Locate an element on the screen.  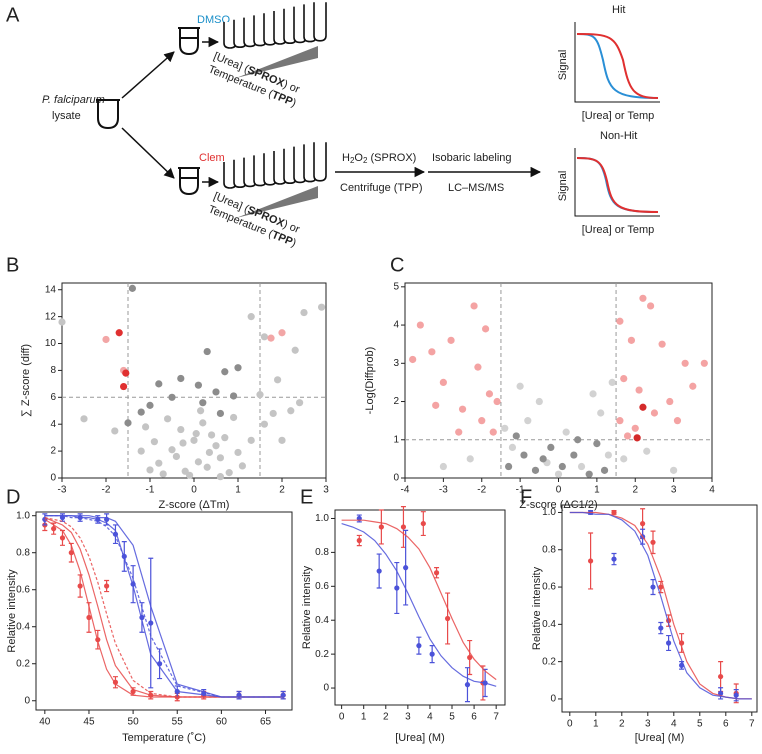
y-tick-label: 5 is located at coordinates (396, 286).